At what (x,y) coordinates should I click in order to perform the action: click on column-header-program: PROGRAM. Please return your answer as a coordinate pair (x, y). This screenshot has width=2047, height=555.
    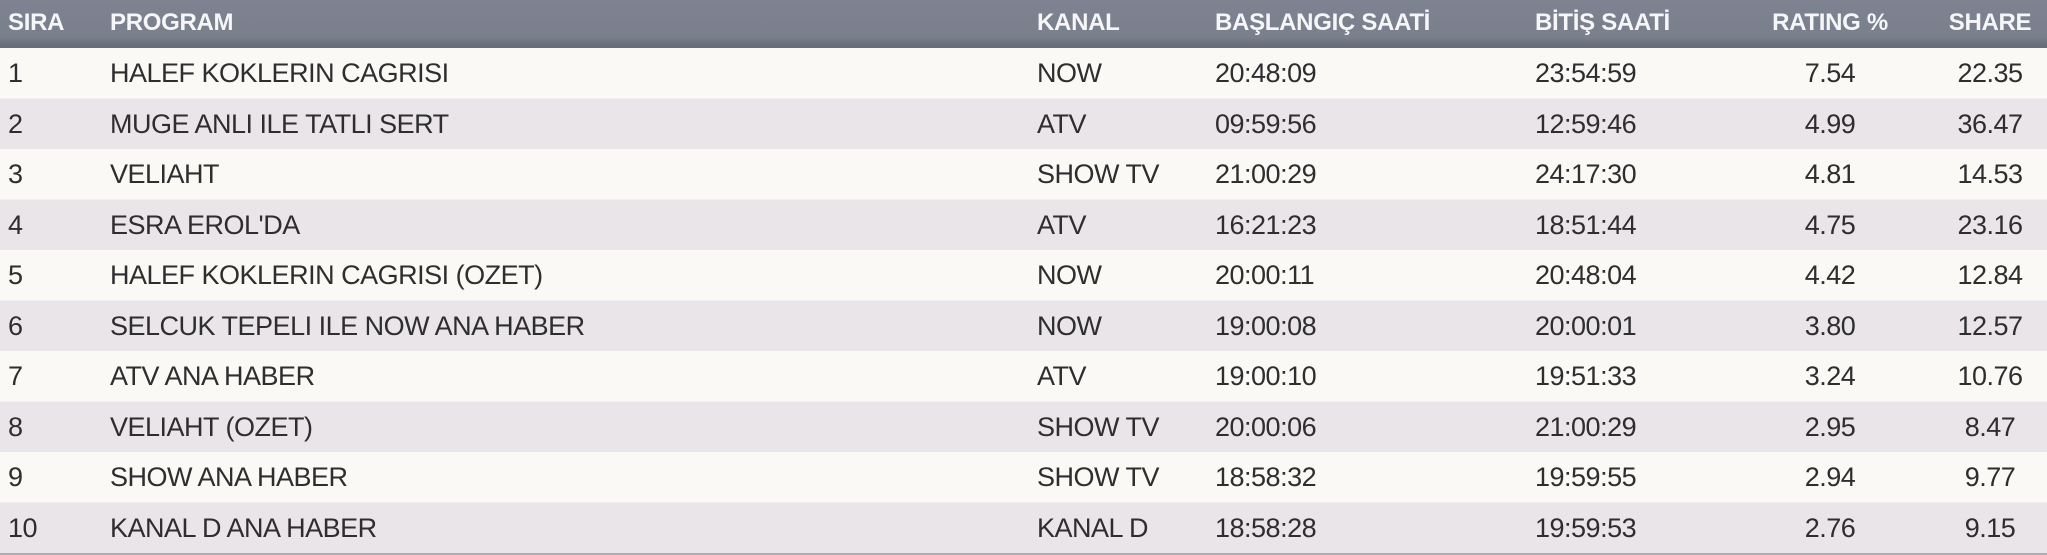
    Looking at the image, I should click on (172, 22).